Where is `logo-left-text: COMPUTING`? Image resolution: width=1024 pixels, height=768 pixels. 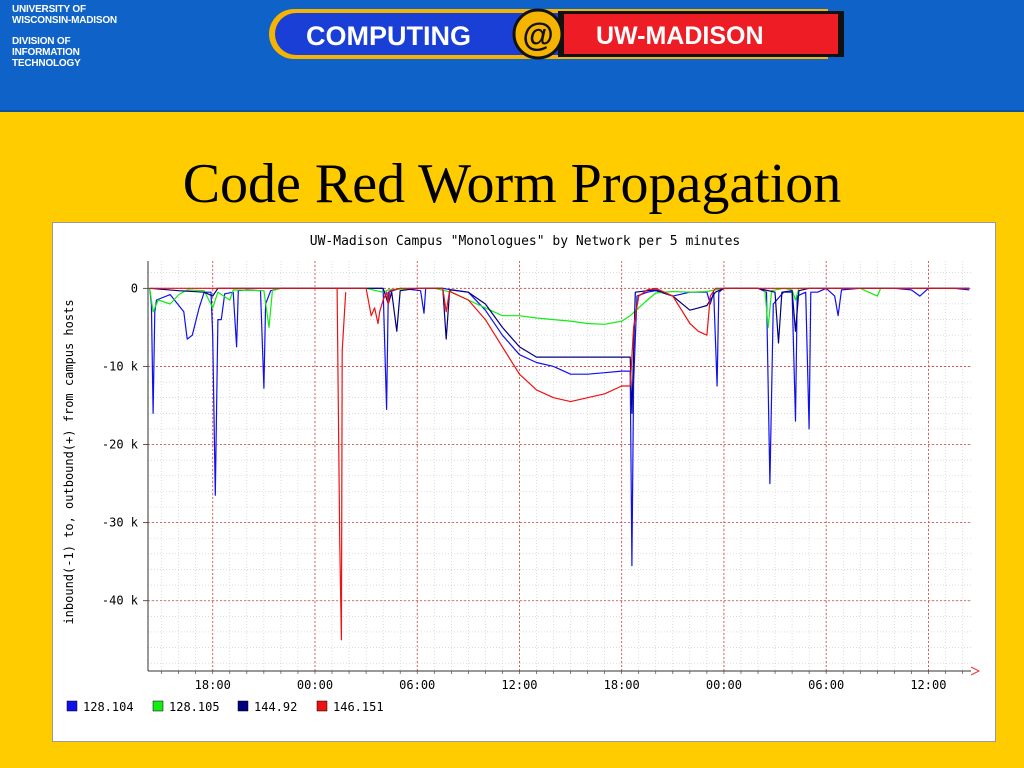
logo-left-text: COMPUTING is located at coordinates (388, 36).